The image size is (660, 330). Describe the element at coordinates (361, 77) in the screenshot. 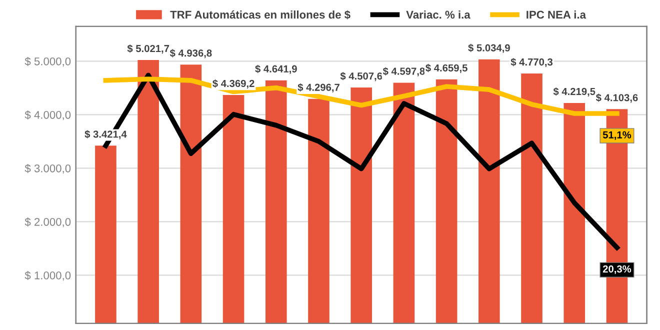

I see `data-label: $ 4.507,6` at that location.